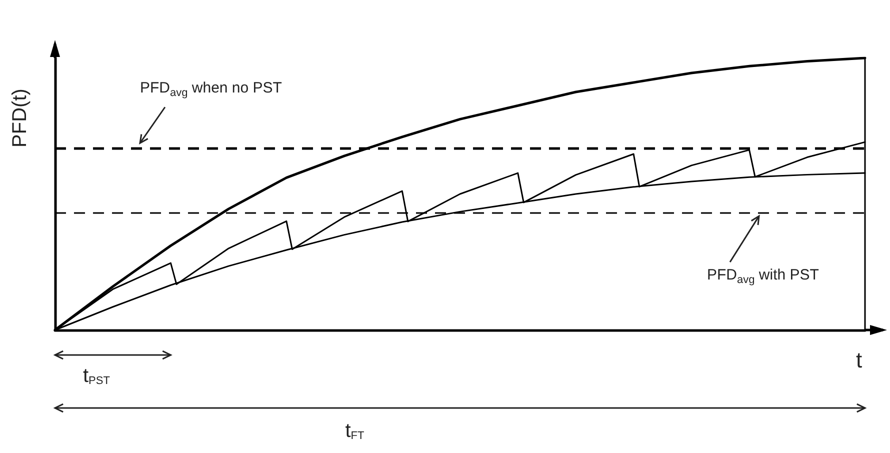 Image resolution: width=890 pixels, height=453 pixels. What do you see at coordinates (859, 360) in the screenshot?
I see `x-axis-title: t` at bounding box center [859, 360].